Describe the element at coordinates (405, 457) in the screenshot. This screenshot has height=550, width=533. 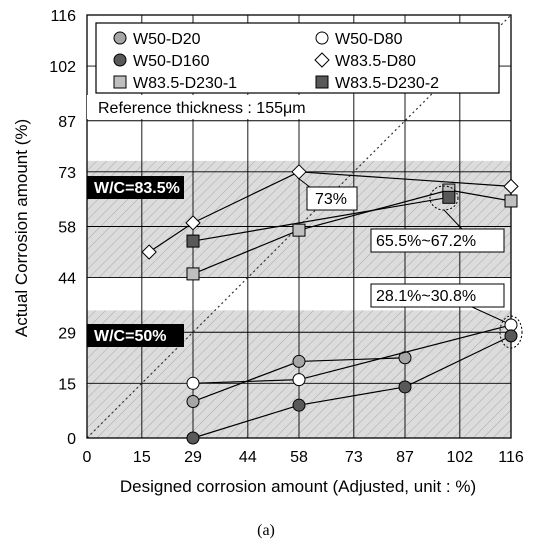
I see `x-tick-label: 87` at that location.